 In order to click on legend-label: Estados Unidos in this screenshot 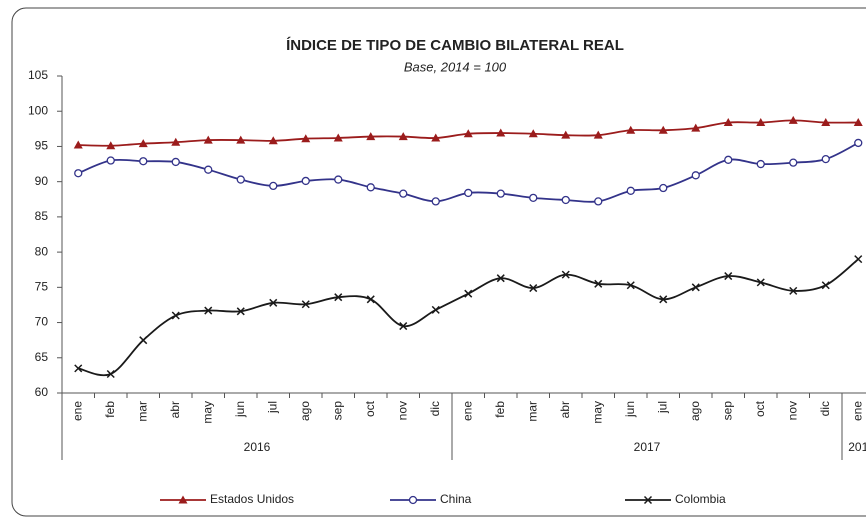, I will do `click(252, 499)`.